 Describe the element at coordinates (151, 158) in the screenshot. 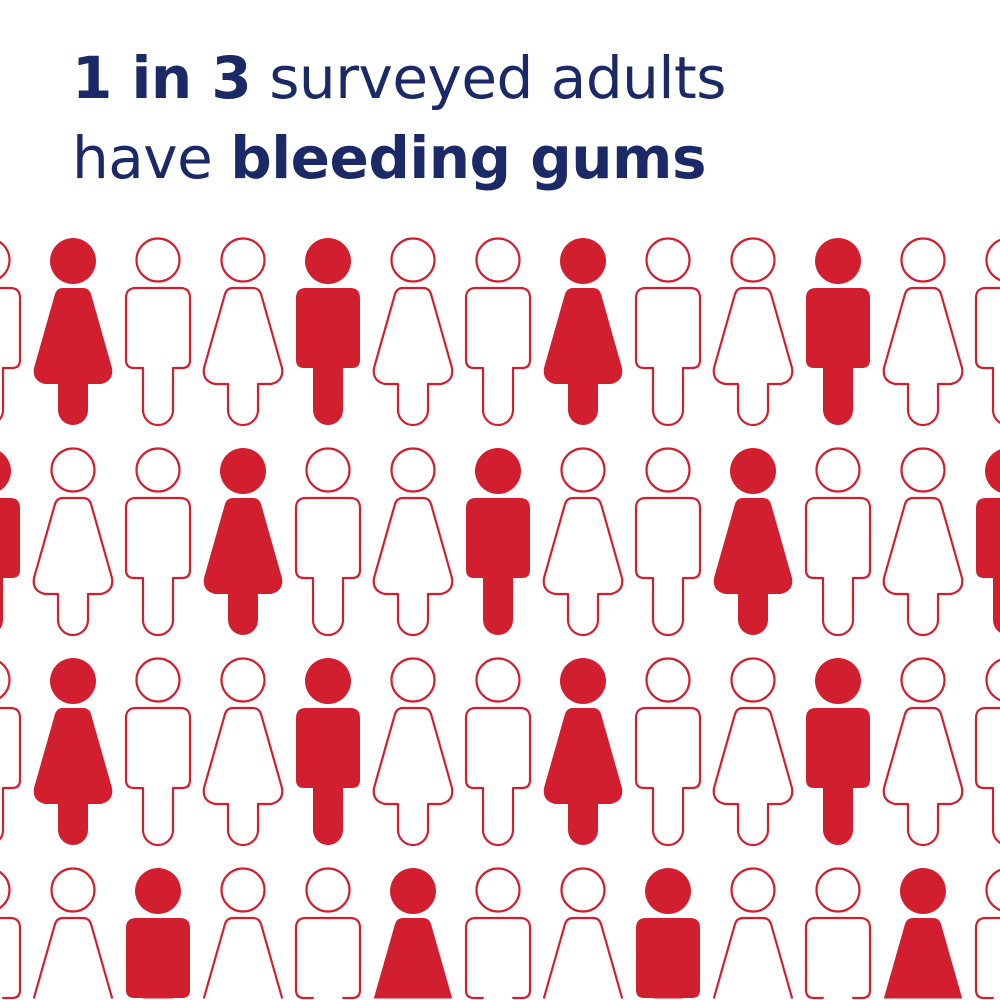

I see `headline-text: have` at that location.